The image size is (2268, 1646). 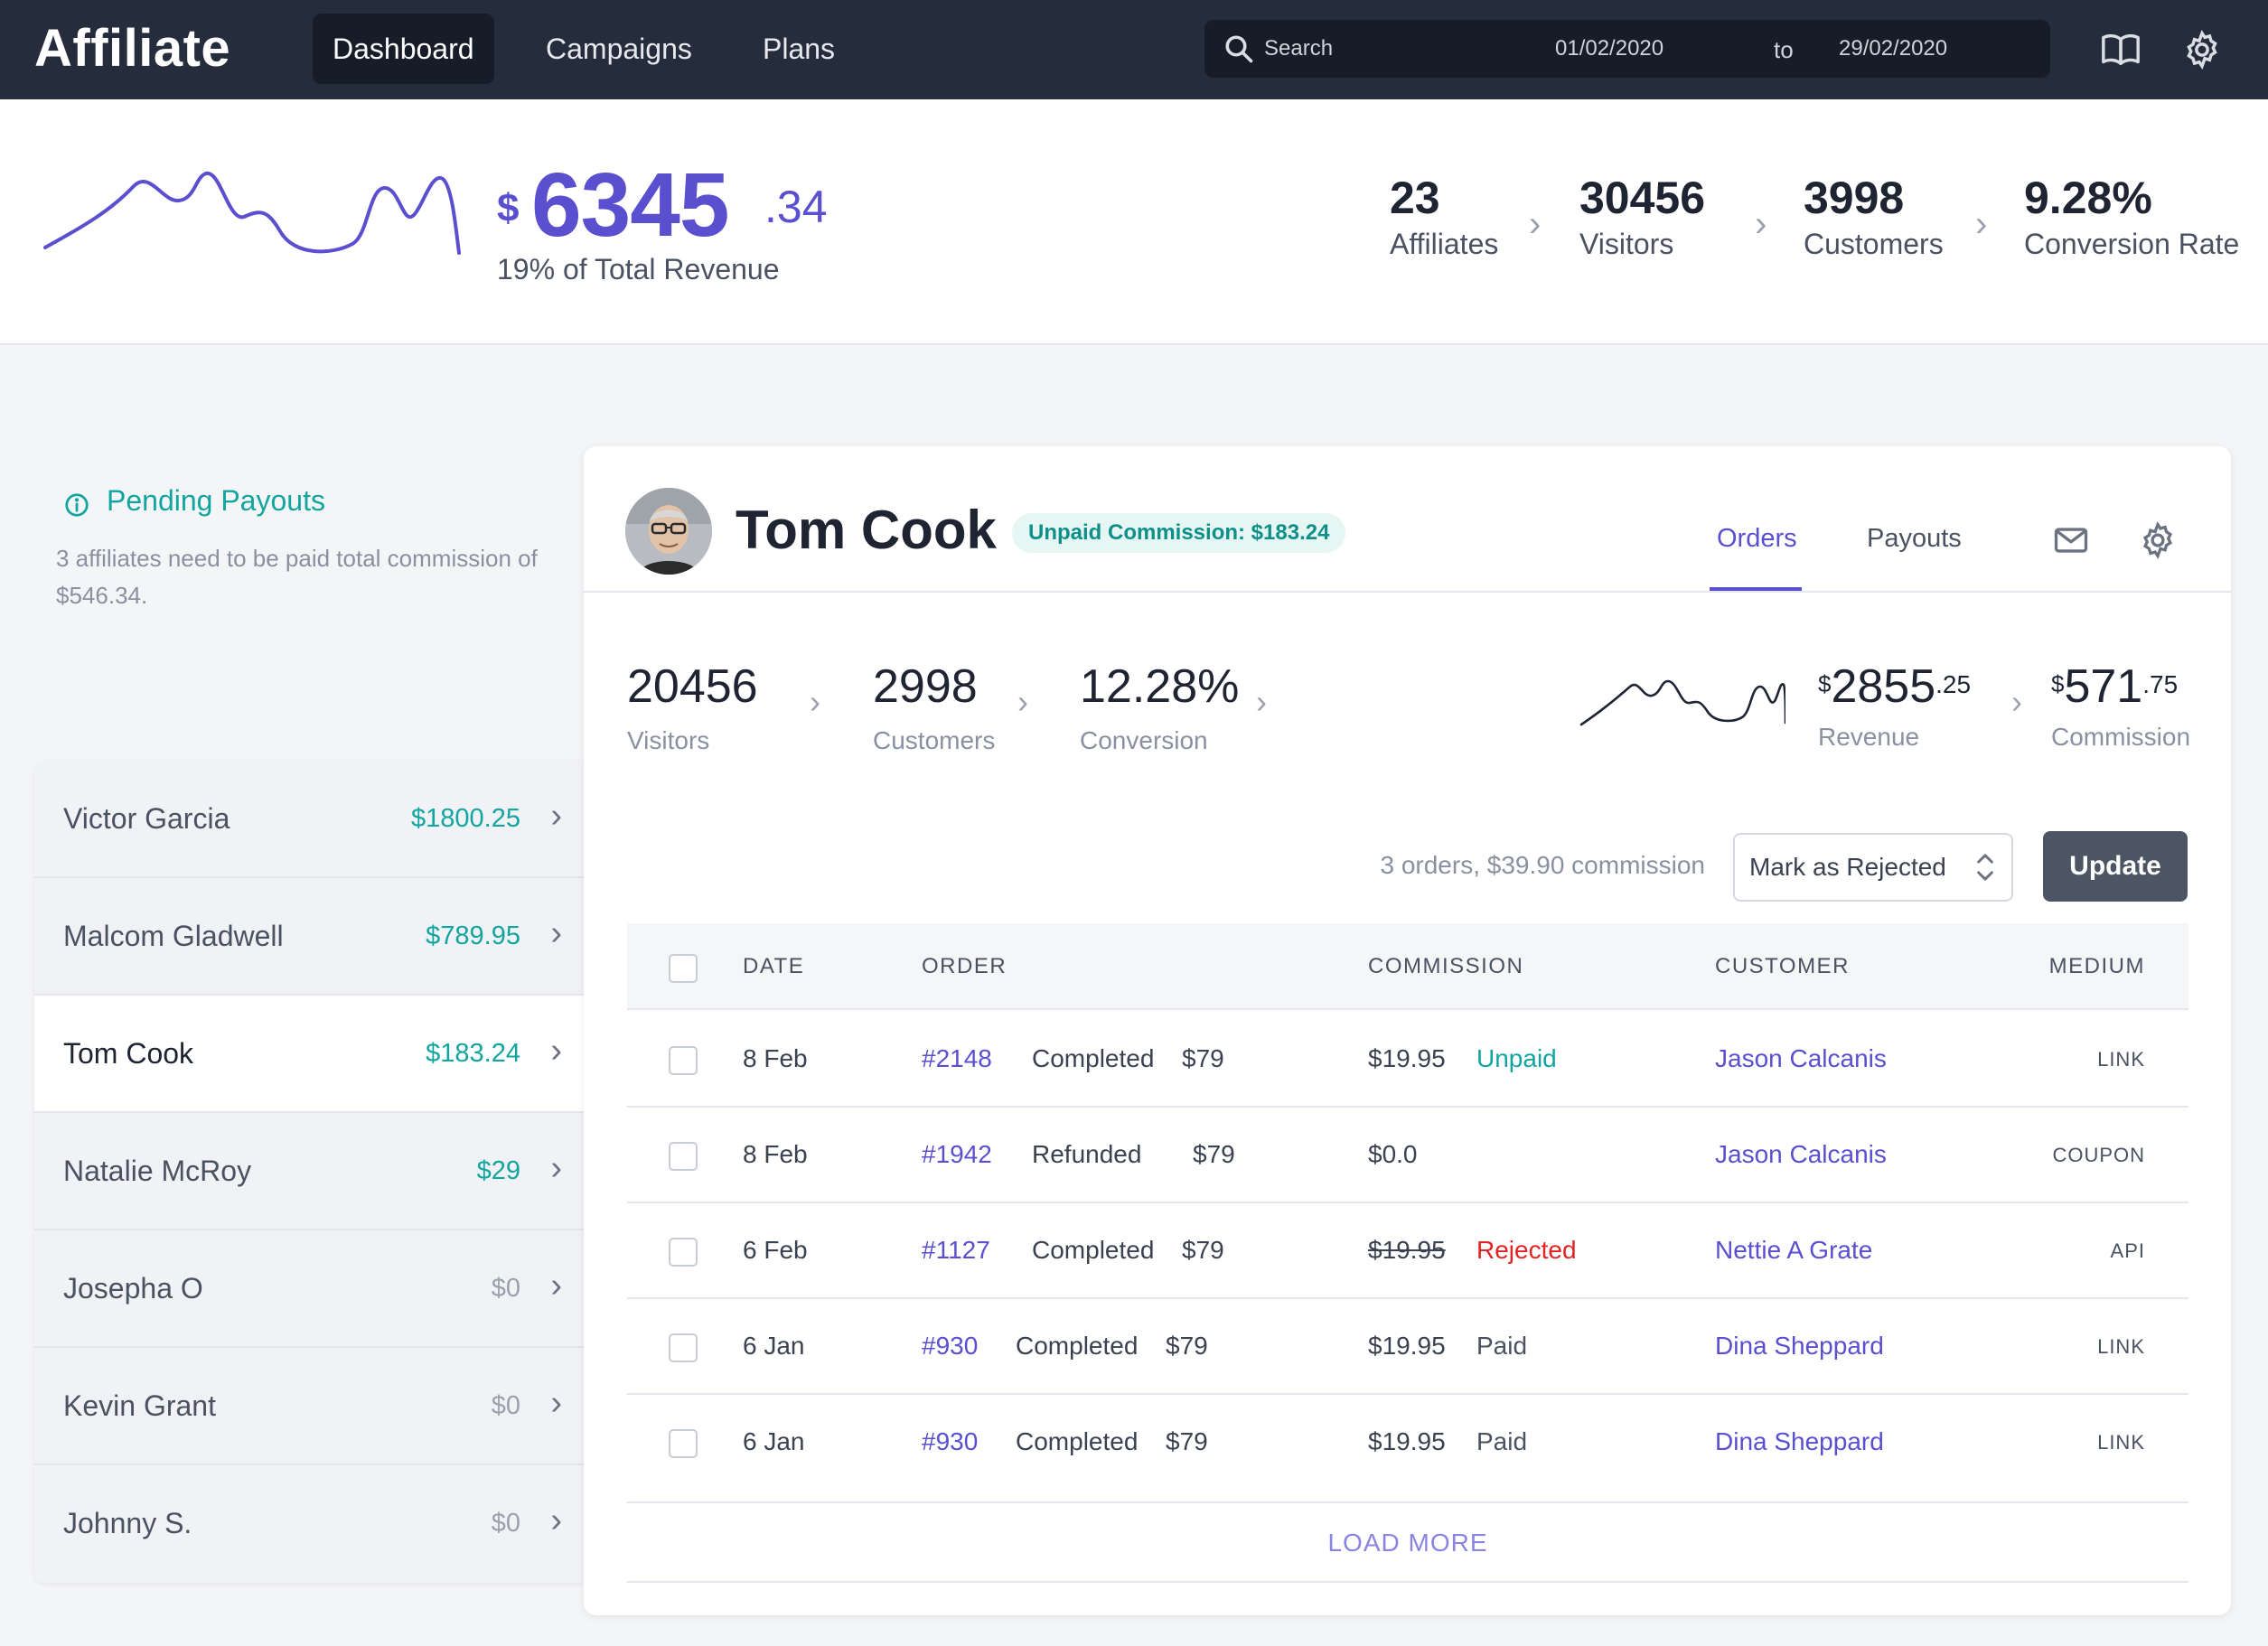 I want to click on affiliate-revenue: $2855.25, so click(x=1894, y=686).